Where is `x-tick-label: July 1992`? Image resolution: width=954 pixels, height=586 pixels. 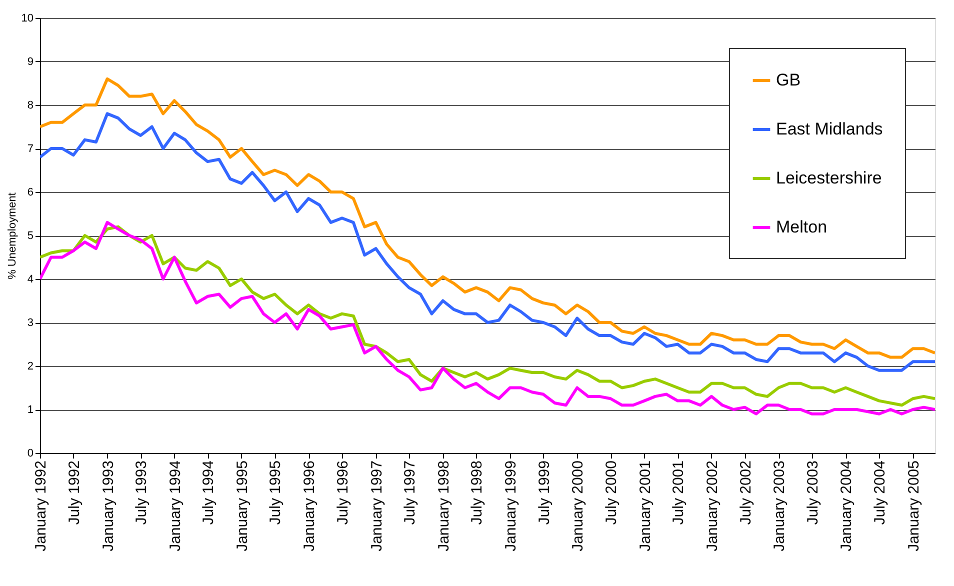 x-tick-label: July 1992 is located at coordinates (74, 492).